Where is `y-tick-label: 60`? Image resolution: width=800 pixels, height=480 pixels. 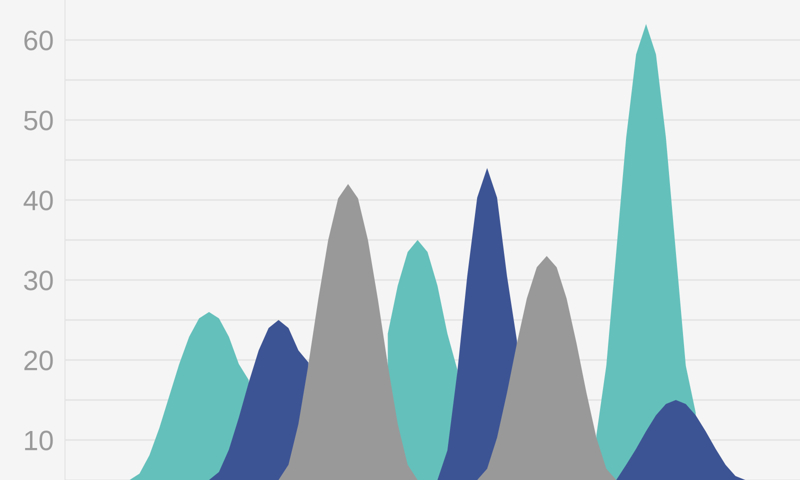
y-tick-label: 60 is located at coordinates (38, 40).